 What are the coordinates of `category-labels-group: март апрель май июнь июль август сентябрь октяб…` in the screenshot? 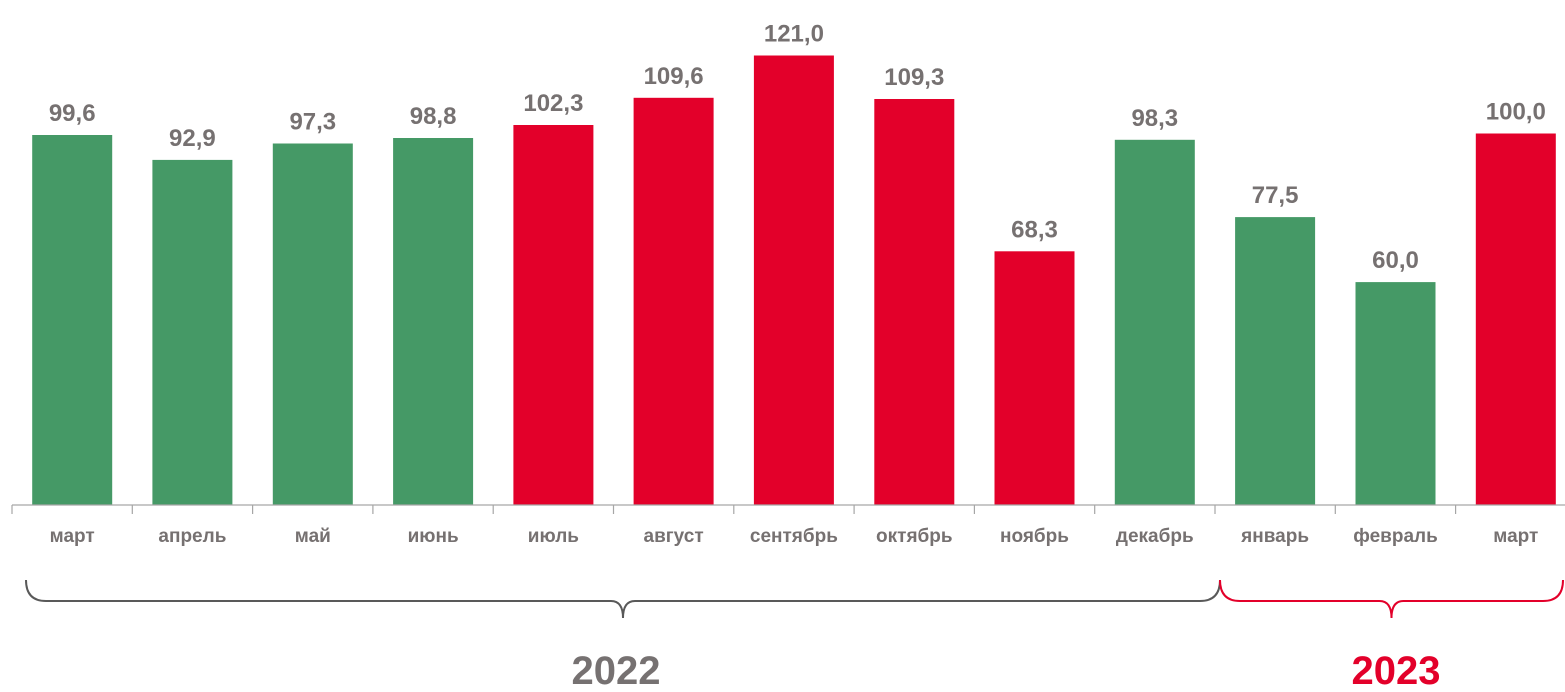 It's located at (794, 536).